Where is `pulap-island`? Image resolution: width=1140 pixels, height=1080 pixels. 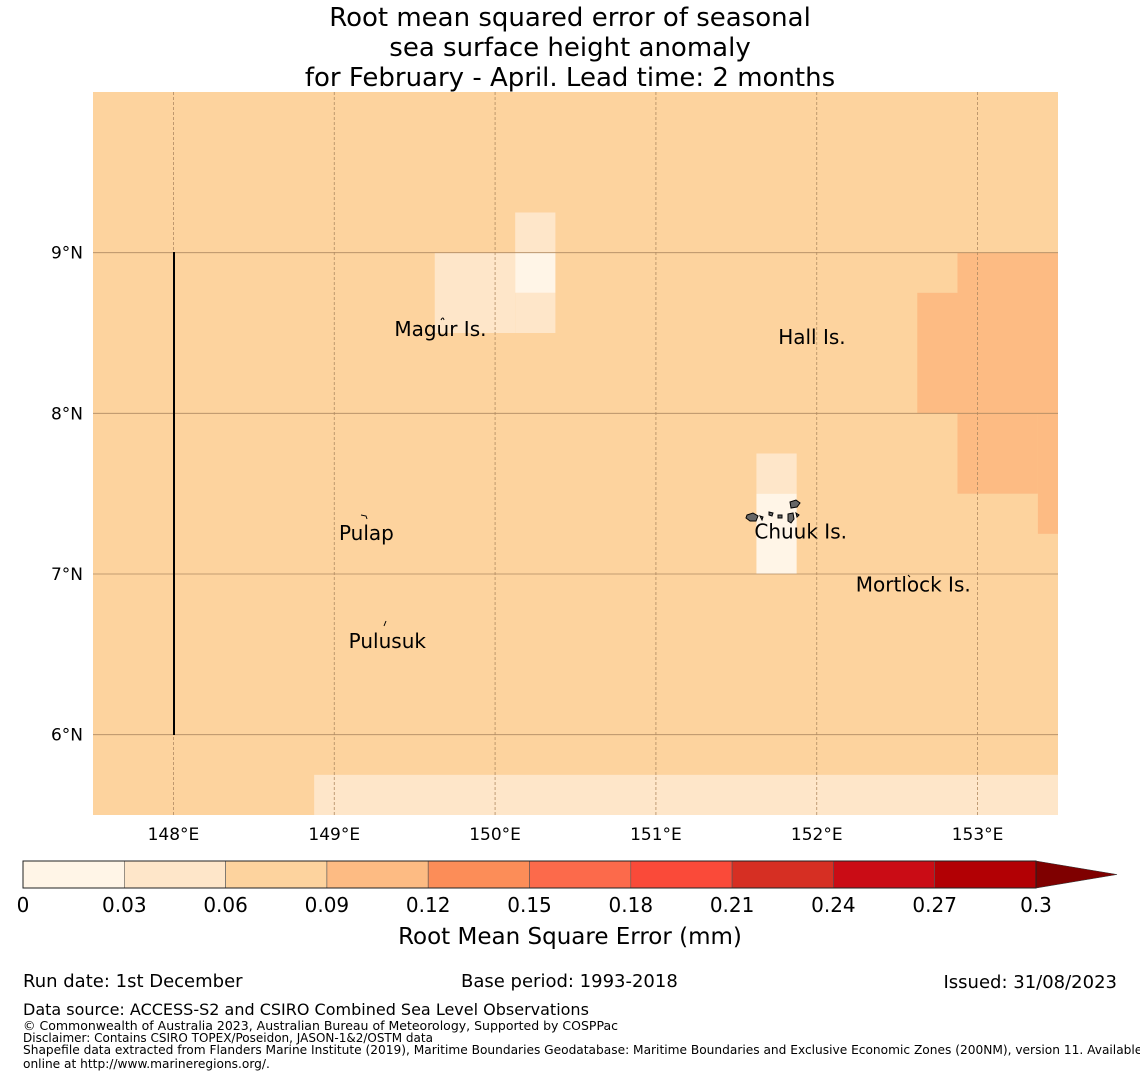
pulap-island is located at coordinates (364, 517).